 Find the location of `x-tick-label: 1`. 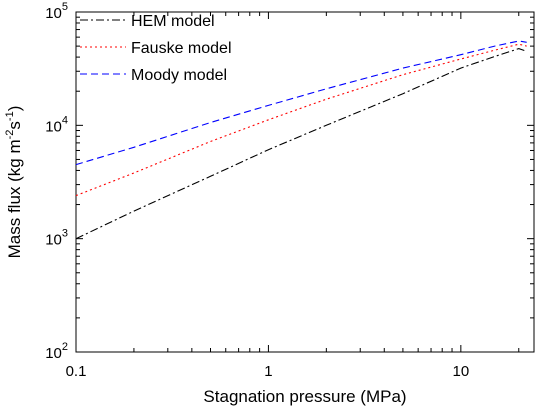

x-tick-label: 1 is located at coordinates (268, 371).